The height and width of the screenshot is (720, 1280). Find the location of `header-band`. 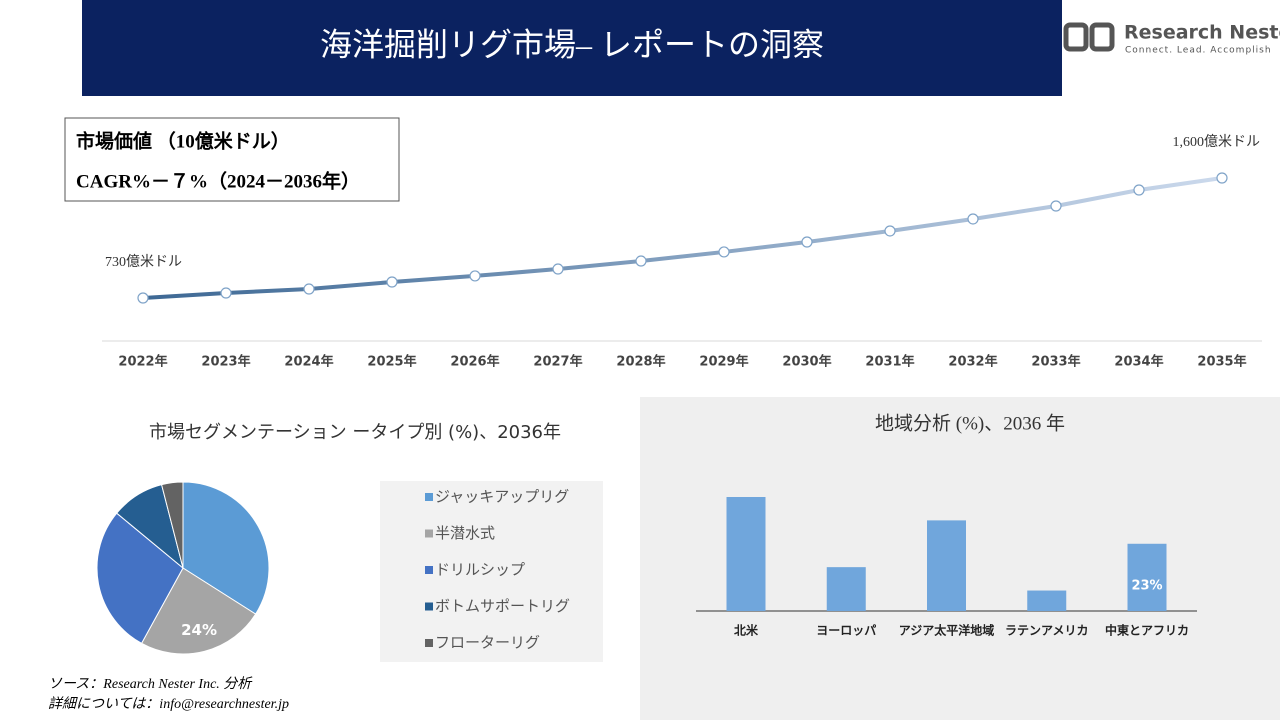

header-band is located at coordinates (572, 48).